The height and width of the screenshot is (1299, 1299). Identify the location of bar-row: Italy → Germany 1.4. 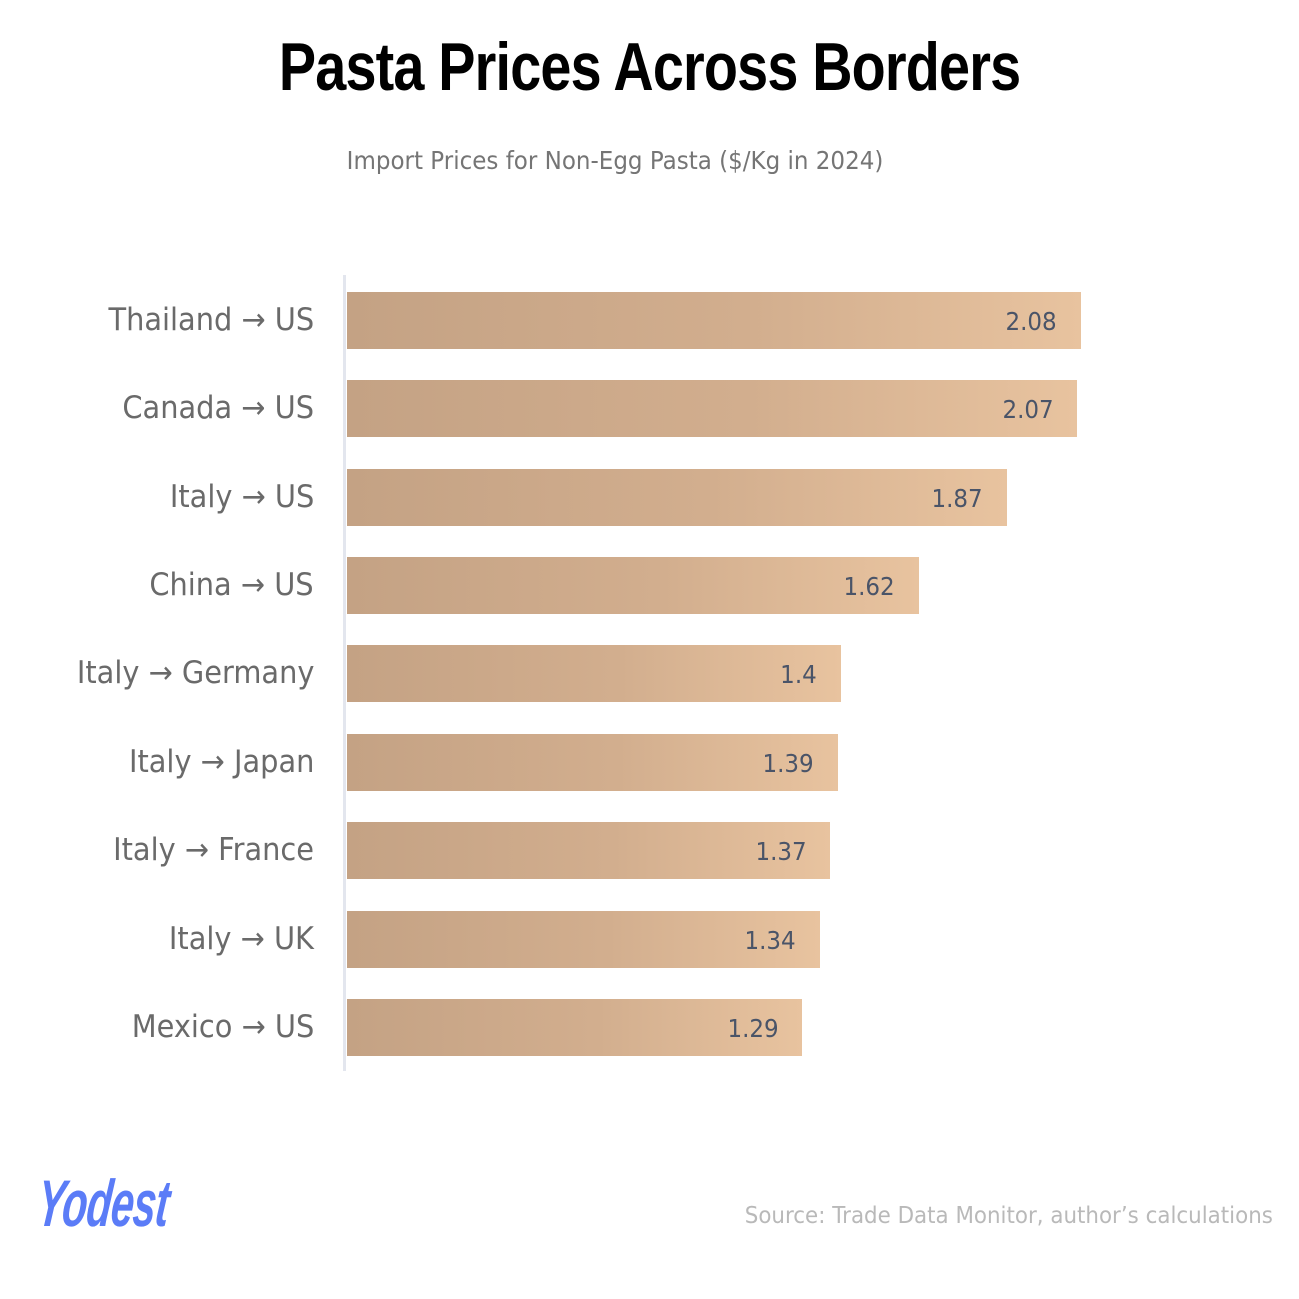
(649, 673).